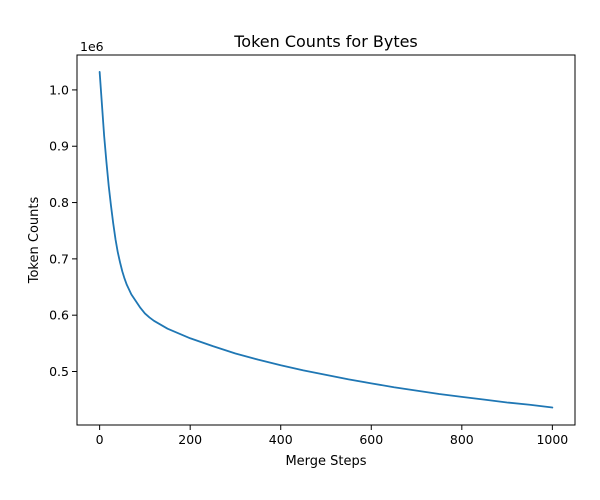  What do you see at coordinates (100, 439) in the screenshot?
I see `x-tick-label: 0` at bounding box center [100, 439].